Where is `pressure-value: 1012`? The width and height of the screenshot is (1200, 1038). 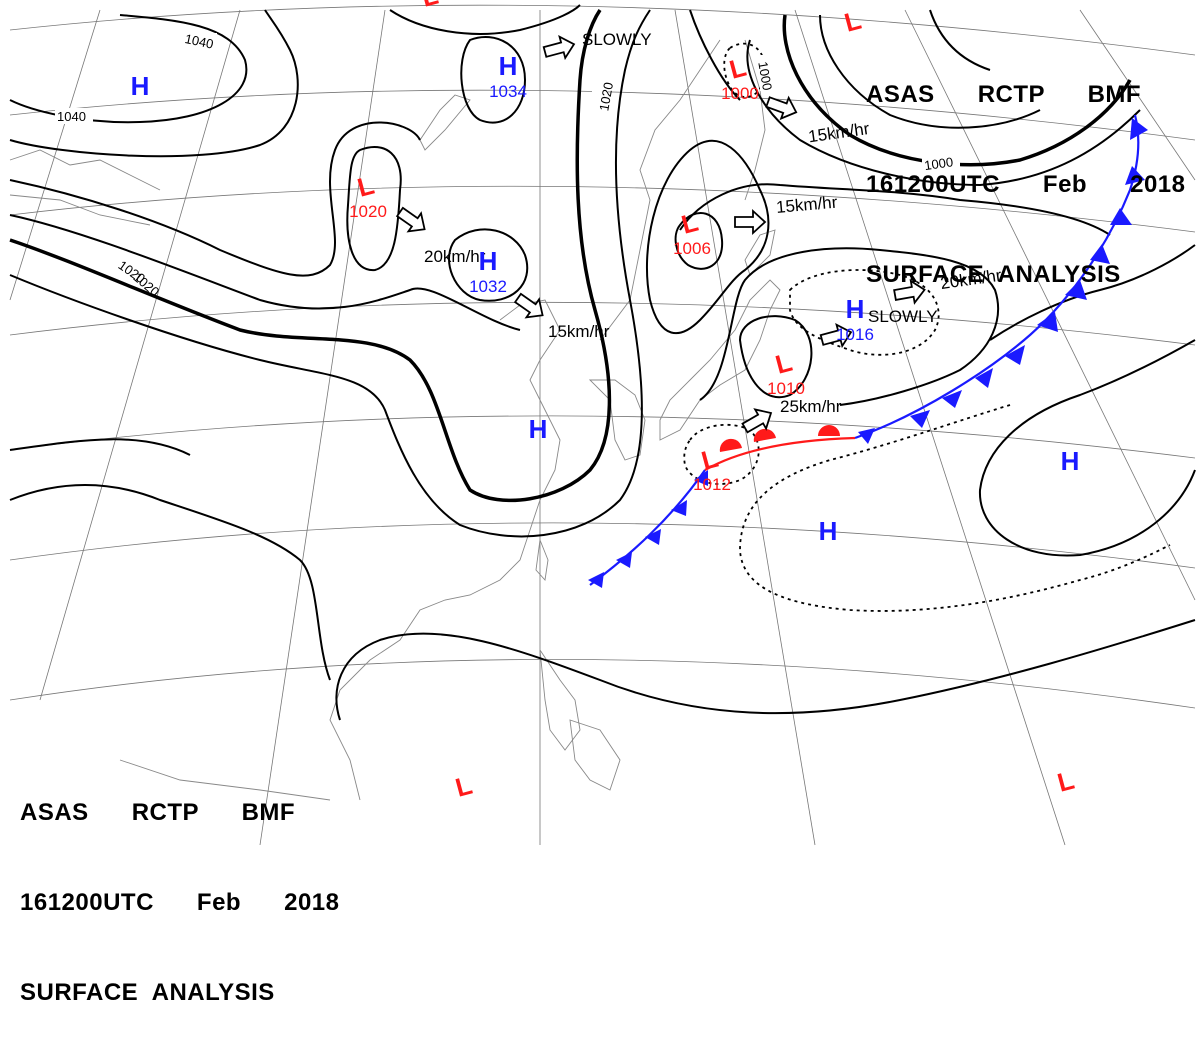
pressure-value: 1012 is located at coordinates (712, 484).